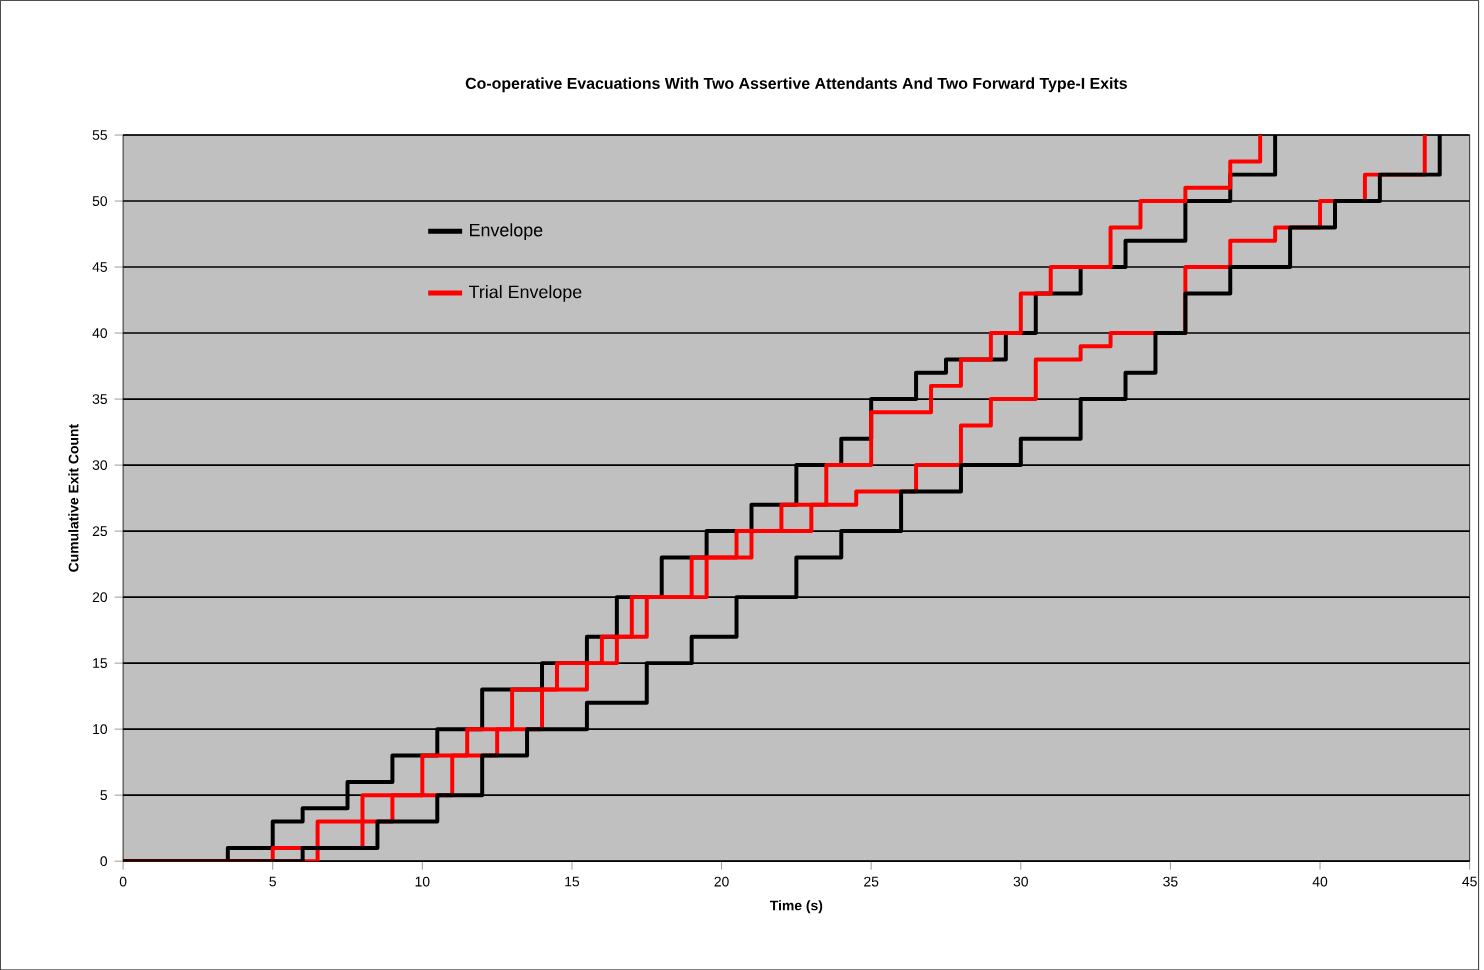 The width and height of the screenshot is (1484, 970). I want to click on legend-label: Envelope, so click(506, 231).